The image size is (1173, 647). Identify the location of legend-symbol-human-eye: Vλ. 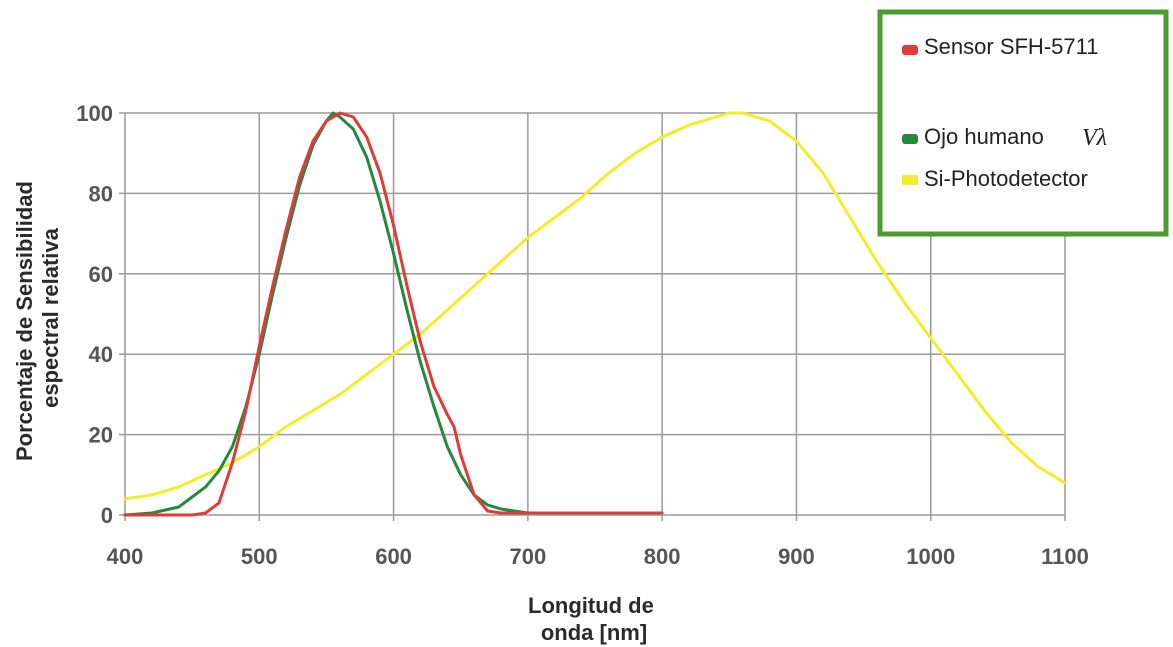
(1094, 138).